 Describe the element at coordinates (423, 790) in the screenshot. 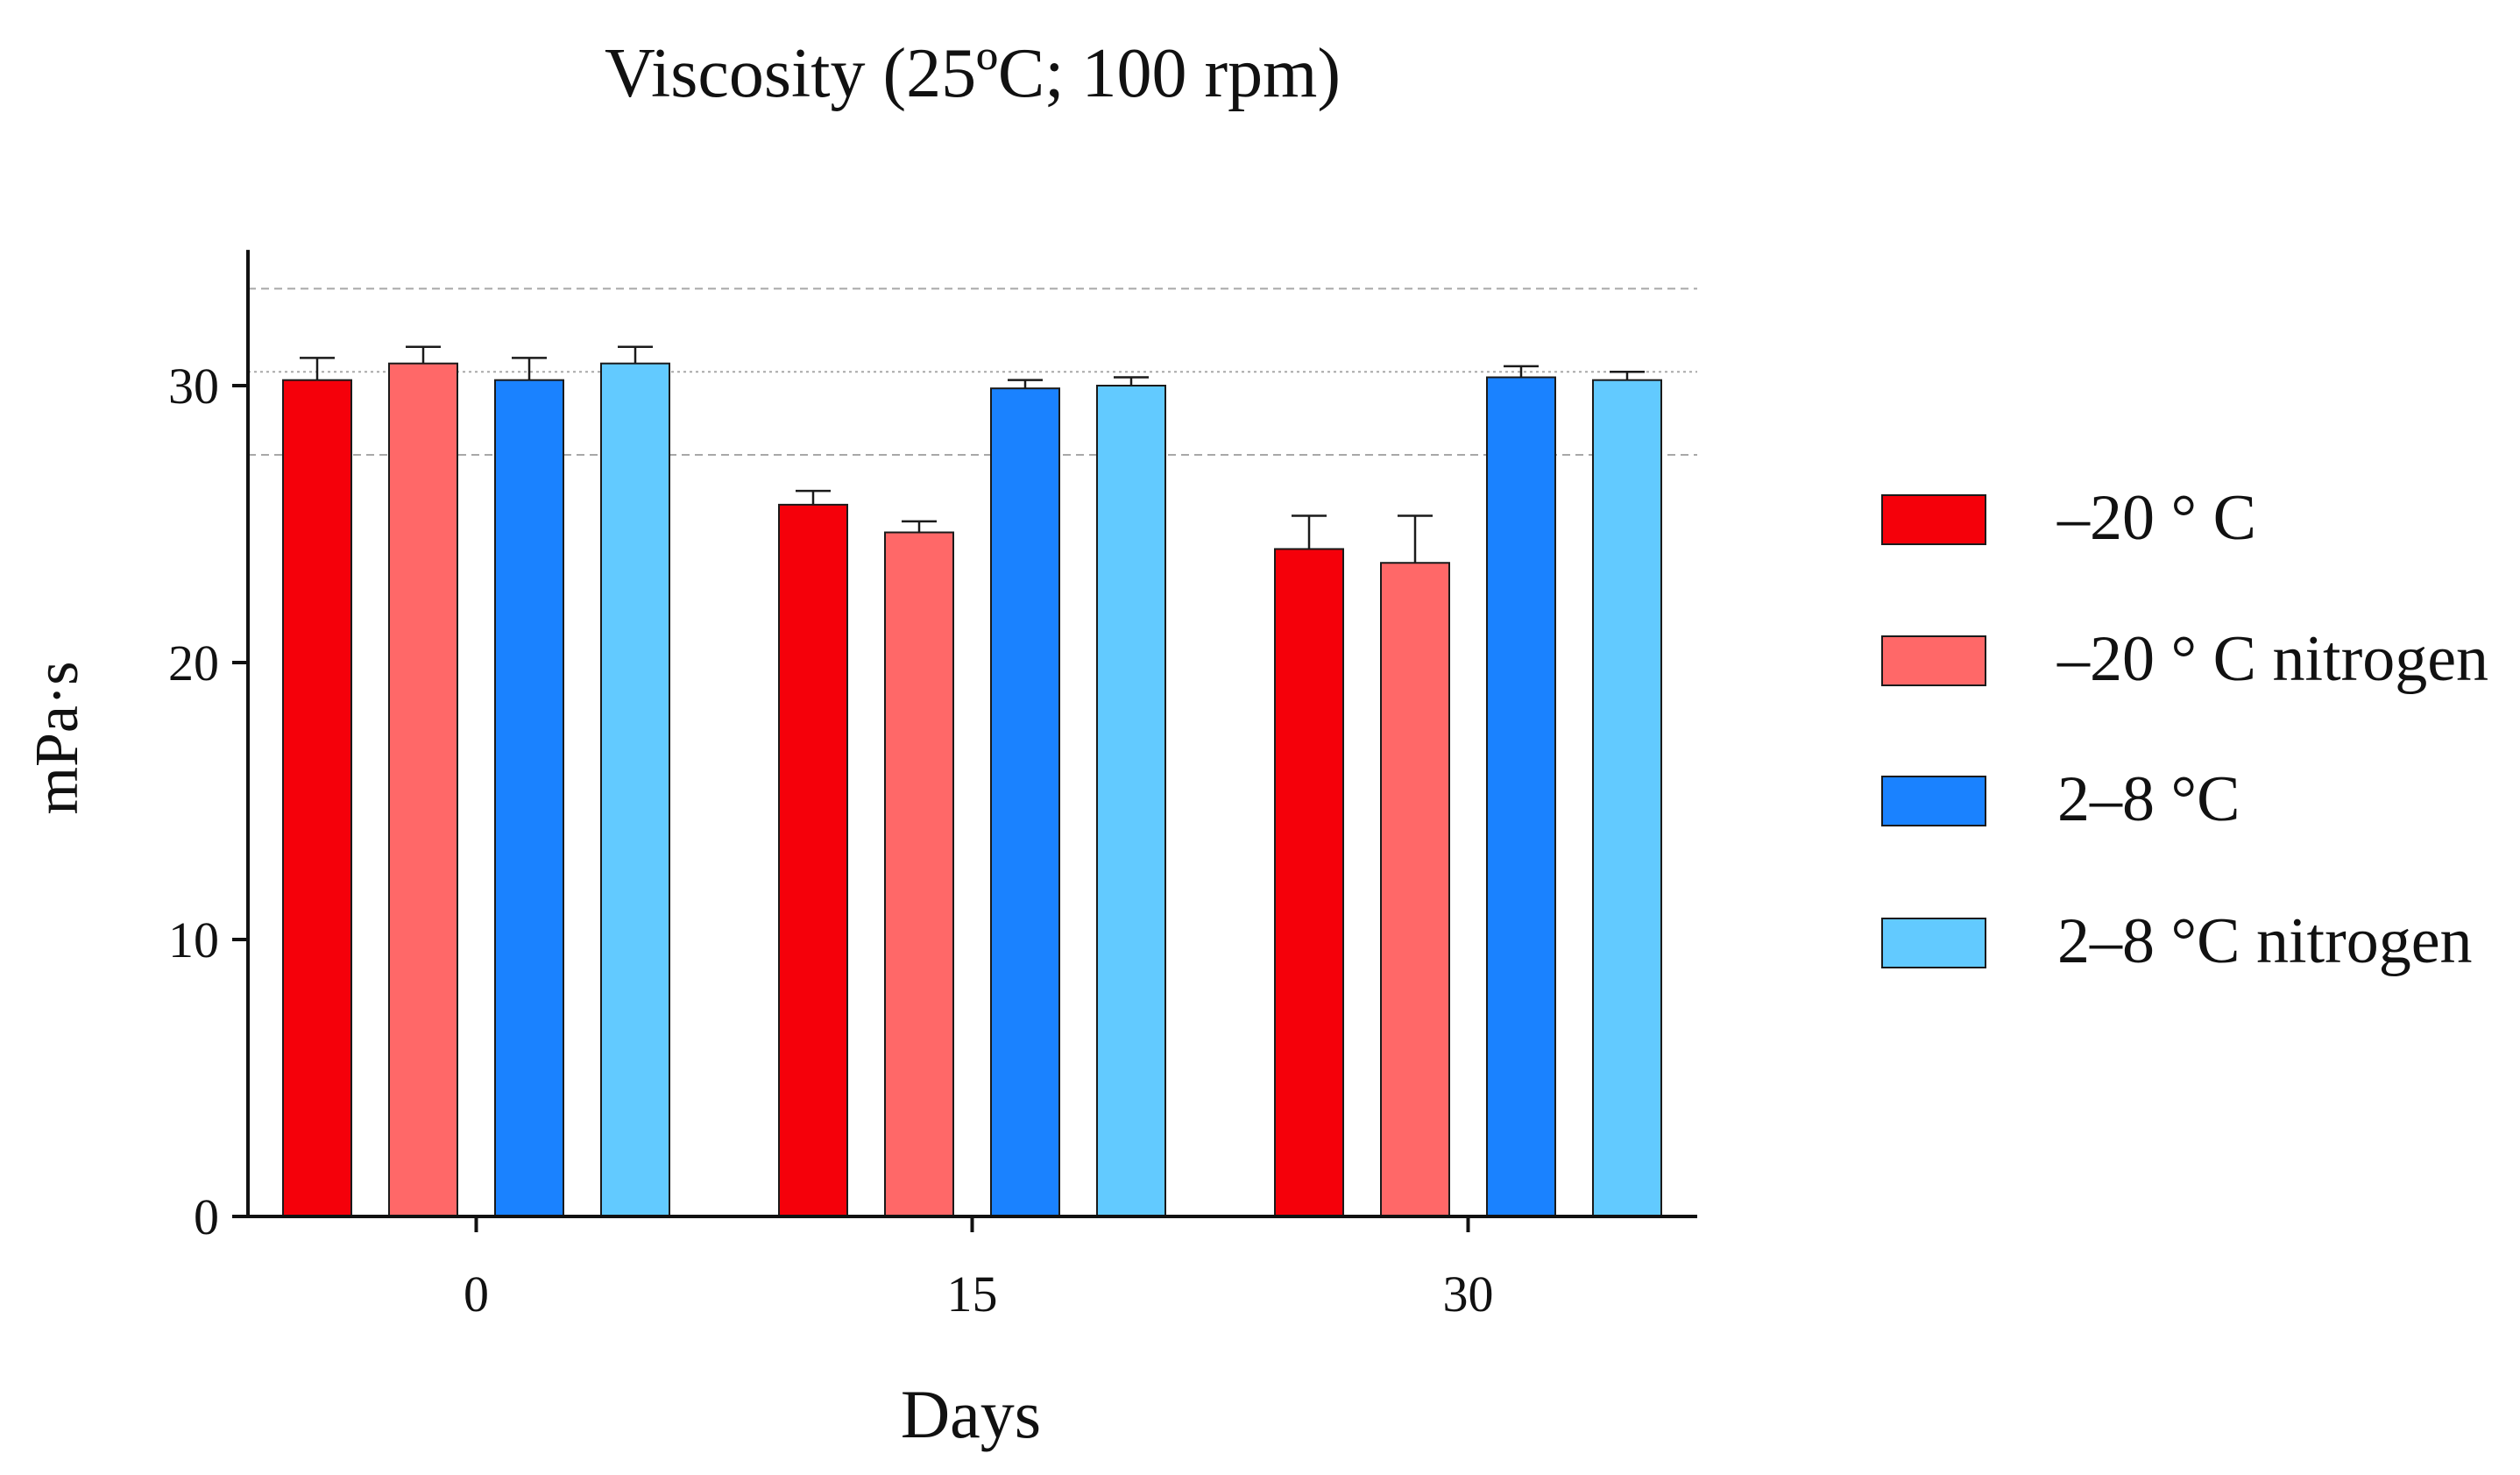

I see `bar--20-c-nitrogen-day-0` at that location.